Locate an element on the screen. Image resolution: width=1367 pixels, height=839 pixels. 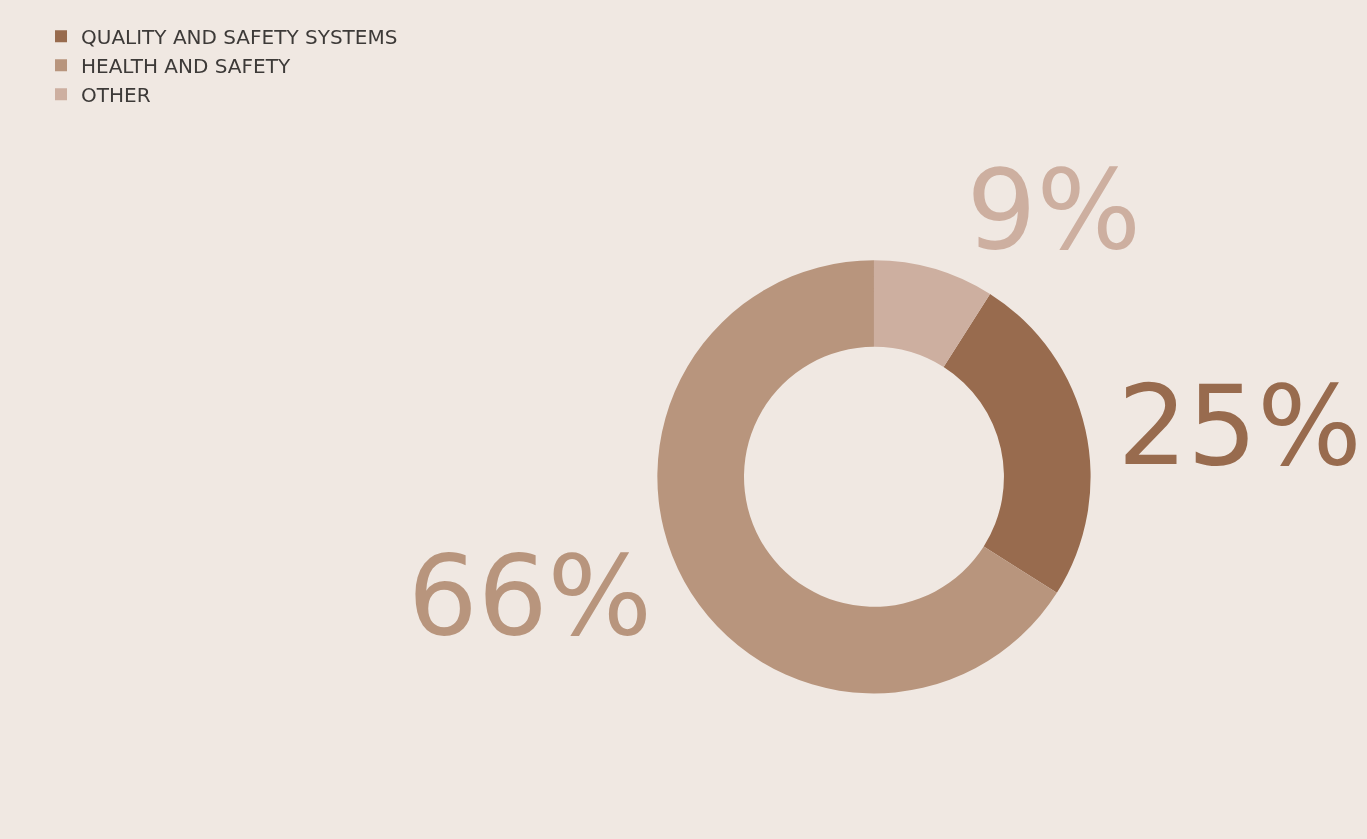
legend-label: HEALTH AND SAFETY is located at coordinates (186, 66).